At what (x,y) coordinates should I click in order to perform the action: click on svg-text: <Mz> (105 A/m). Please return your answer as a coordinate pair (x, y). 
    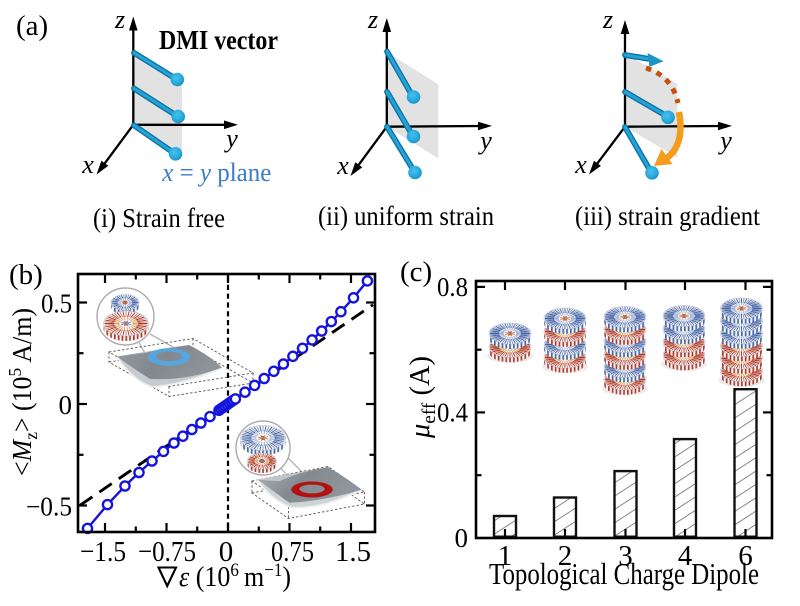
    Looking at the image, I should click on (23, 392).